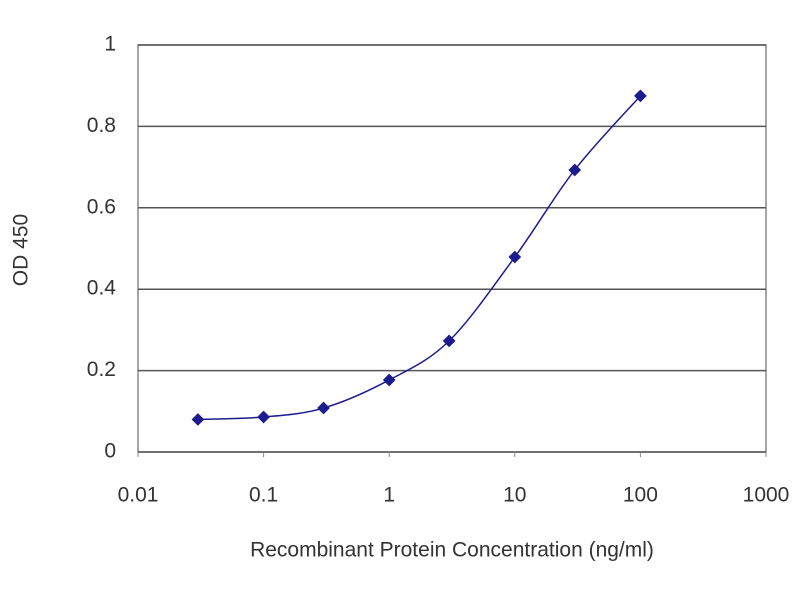 This screenshot has width=800, height=600. I want to click on y-tick-label: 0.6, so click(101, 206).